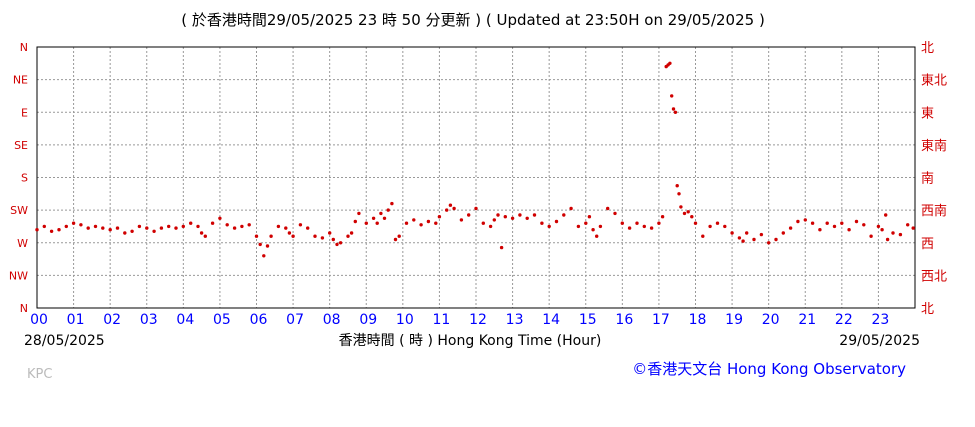 Image resolution: width=975 pixels, height=427 pixels. What do you see at coordinates (39, 320) in the screenshot?
I see `x-tick-label: 00` at bounding box center [39, 320].